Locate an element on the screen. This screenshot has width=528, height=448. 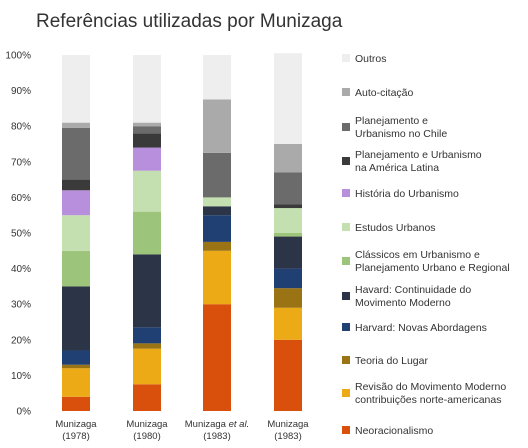
x-tick-label: (1978) is located at coordinates (75, 436).